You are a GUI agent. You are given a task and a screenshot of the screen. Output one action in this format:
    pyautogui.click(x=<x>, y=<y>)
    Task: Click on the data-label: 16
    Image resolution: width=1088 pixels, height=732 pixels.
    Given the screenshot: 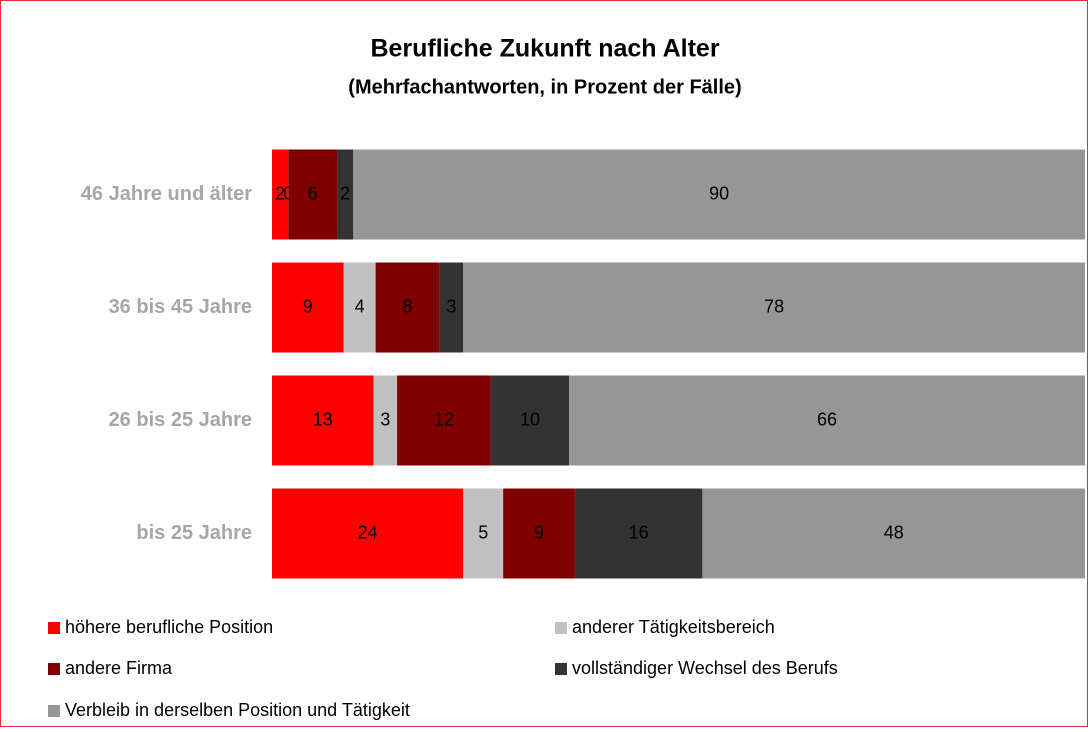 What is the action you would take?
    pyautogui.click(x=639, y=532)
    